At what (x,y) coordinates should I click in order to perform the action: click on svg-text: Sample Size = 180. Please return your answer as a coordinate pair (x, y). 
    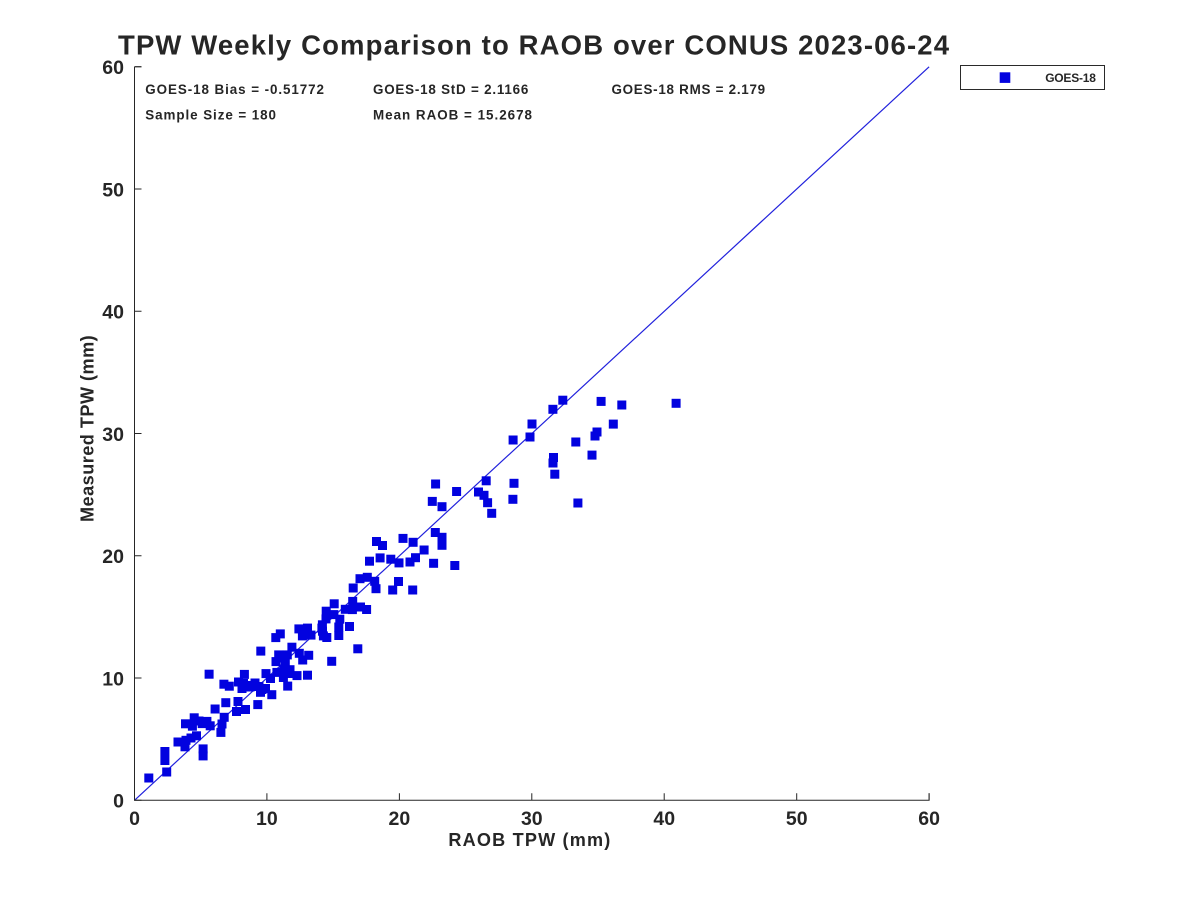
    Looking at the image, I should click on (210, 115).